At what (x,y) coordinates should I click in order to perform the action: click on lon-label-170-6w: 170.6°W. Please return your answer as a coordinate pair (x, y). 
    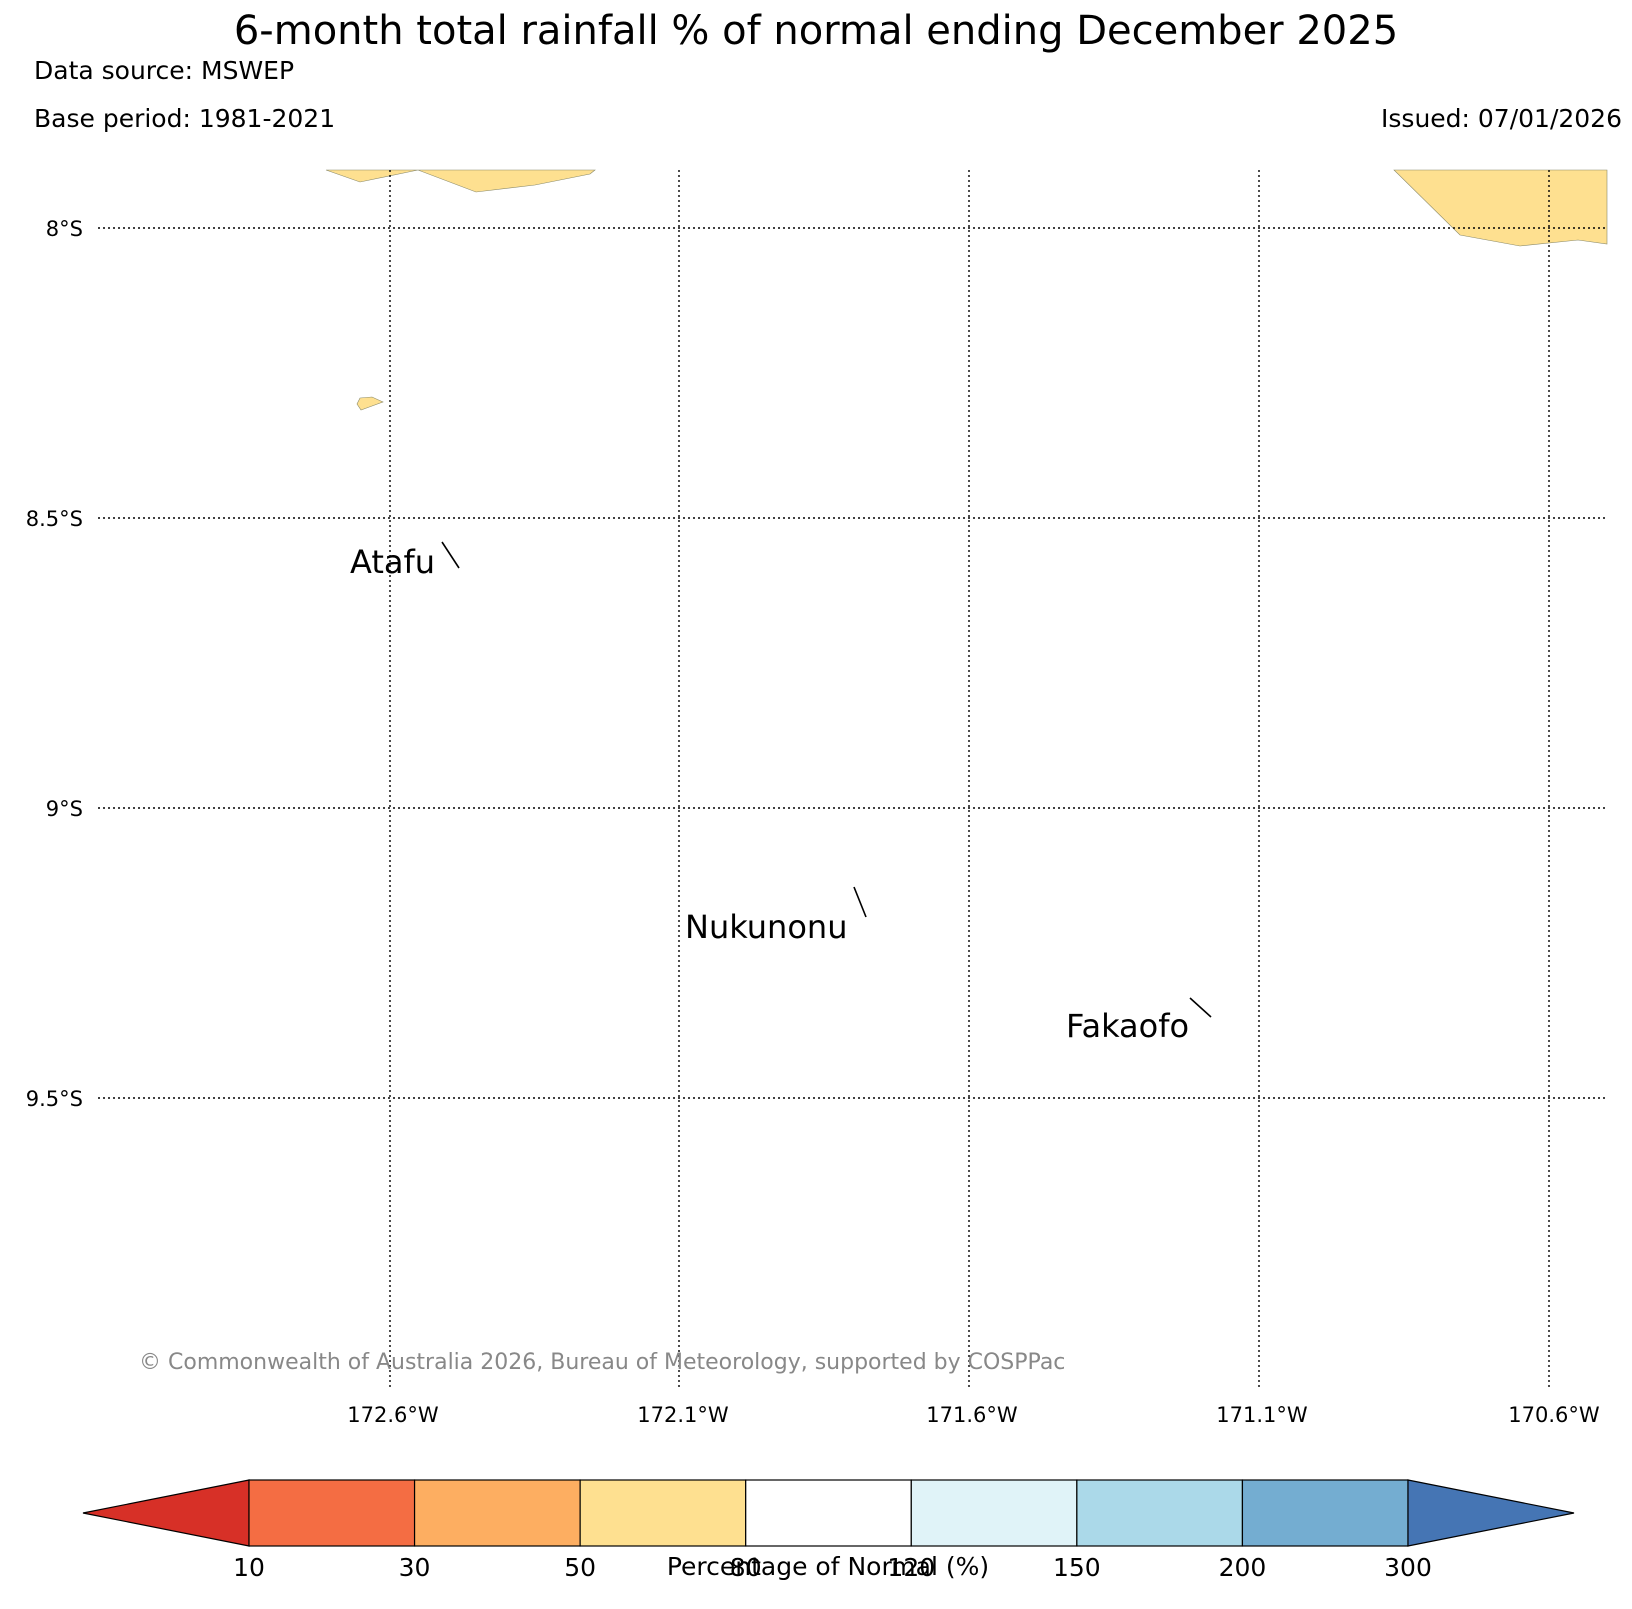
    Looking at the image, I should click on (1554, 1415).